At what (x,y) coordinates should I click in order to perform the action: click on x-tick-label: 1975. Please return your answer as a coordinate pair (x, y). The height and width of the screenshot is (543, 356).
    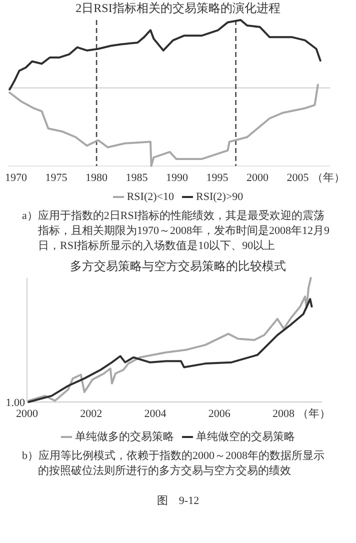
    Looking at the image, I should click on (56, 178).